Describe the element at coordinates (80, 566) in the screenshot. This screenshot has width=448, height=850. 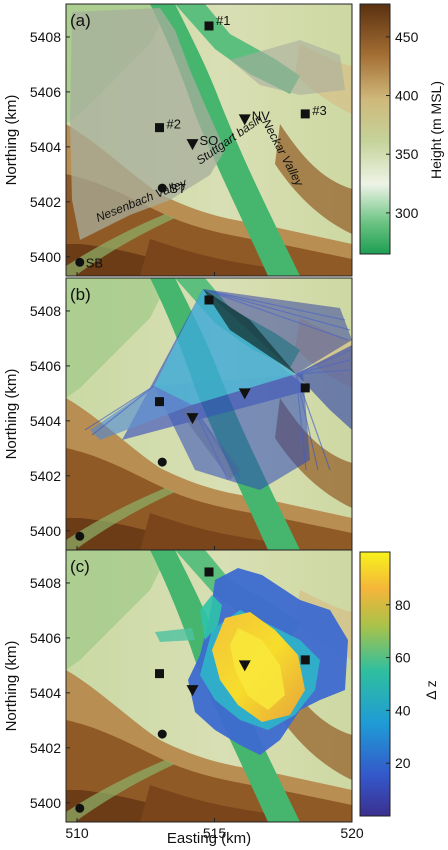
I see `panel-label: (c)` at that location.